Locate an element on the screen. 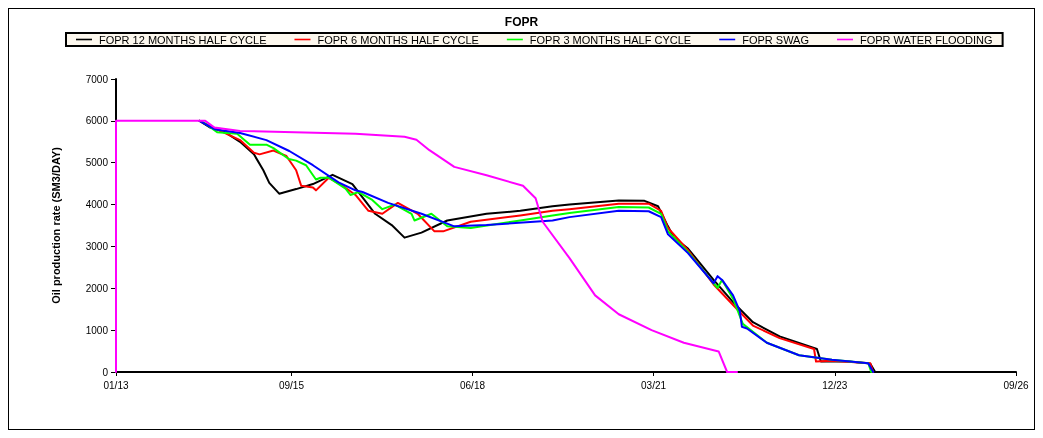 The image size is (1043, 438). legend-label: FOPR 3 MONTHS HALF CYCLE is located at coordinates (610, 39).